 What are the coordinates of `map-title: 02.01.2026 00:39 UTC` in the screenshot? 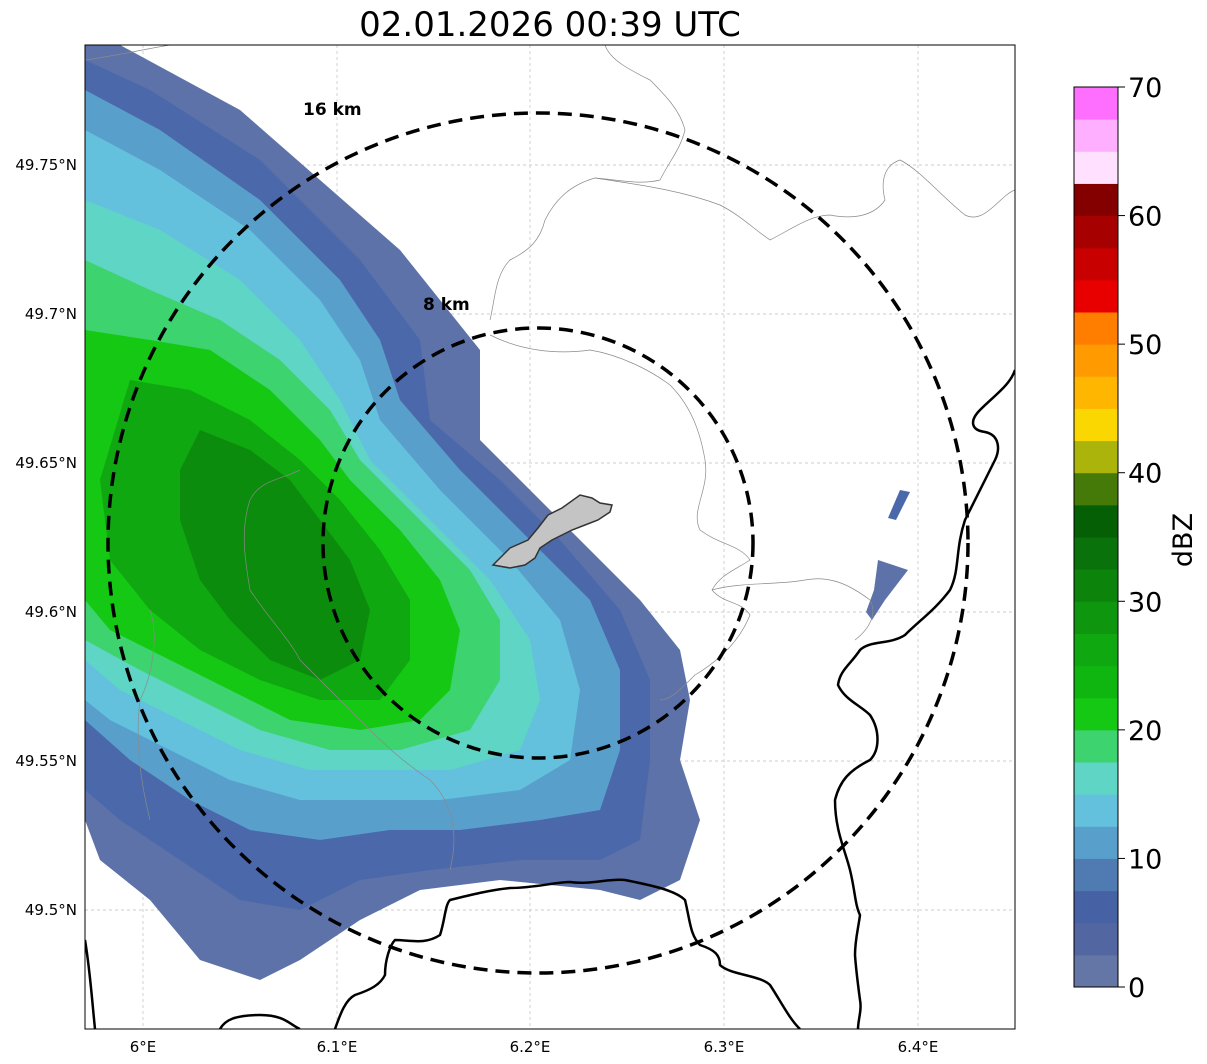 It's located at (550, 25).